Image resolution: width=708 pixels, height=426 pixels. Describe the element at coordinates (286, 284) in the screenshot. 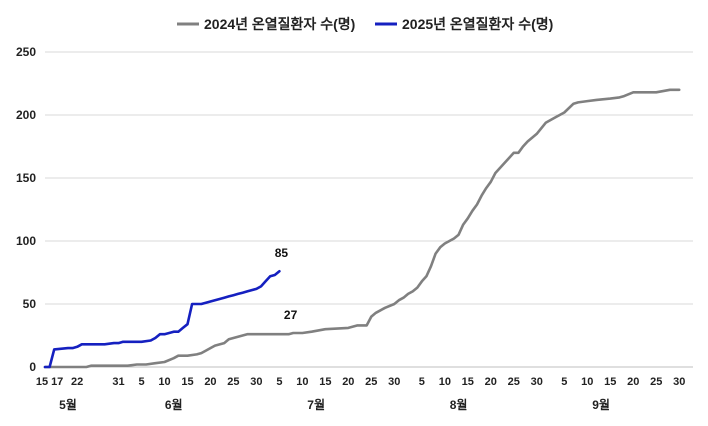

I see `data-annotations: 27 85` at that location.